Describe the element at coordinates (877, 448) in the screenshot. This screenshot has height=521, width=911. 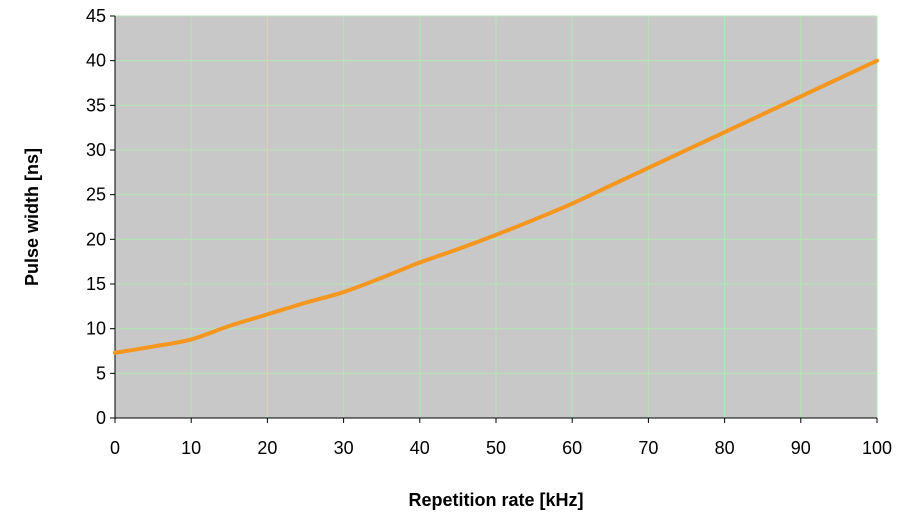
I see `x-tick-label: 100` at that location.